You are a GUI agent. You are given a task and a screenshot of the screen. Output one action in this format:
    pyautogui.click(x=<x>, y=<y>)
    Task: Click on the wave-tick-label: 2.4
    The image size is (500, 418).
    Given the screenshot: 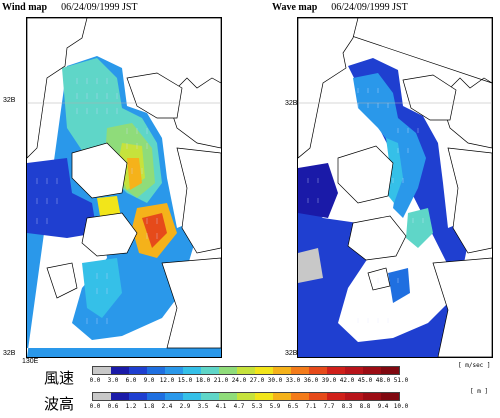 What is the action you would take?
    pyautogui.click(x=167, y=406)
    